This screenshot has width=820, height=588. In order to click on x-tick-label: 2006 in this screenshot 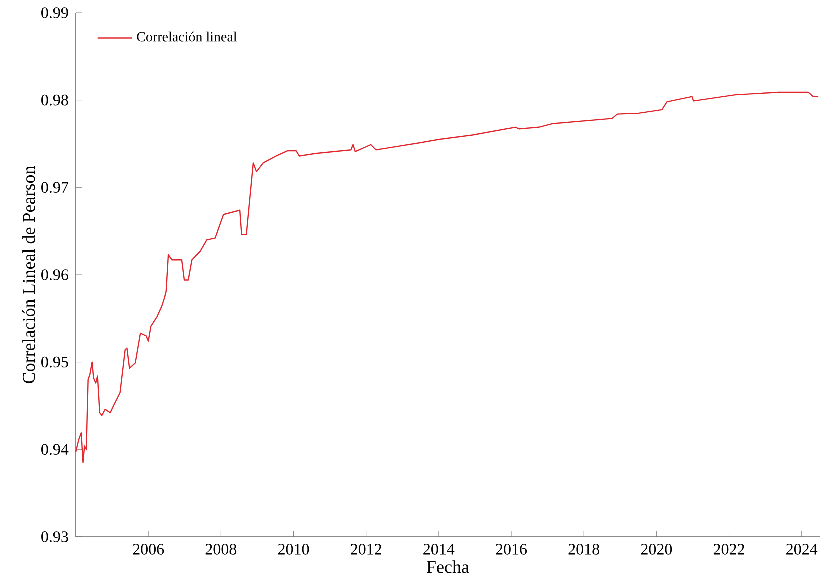, I will do `click(148, 549)`.